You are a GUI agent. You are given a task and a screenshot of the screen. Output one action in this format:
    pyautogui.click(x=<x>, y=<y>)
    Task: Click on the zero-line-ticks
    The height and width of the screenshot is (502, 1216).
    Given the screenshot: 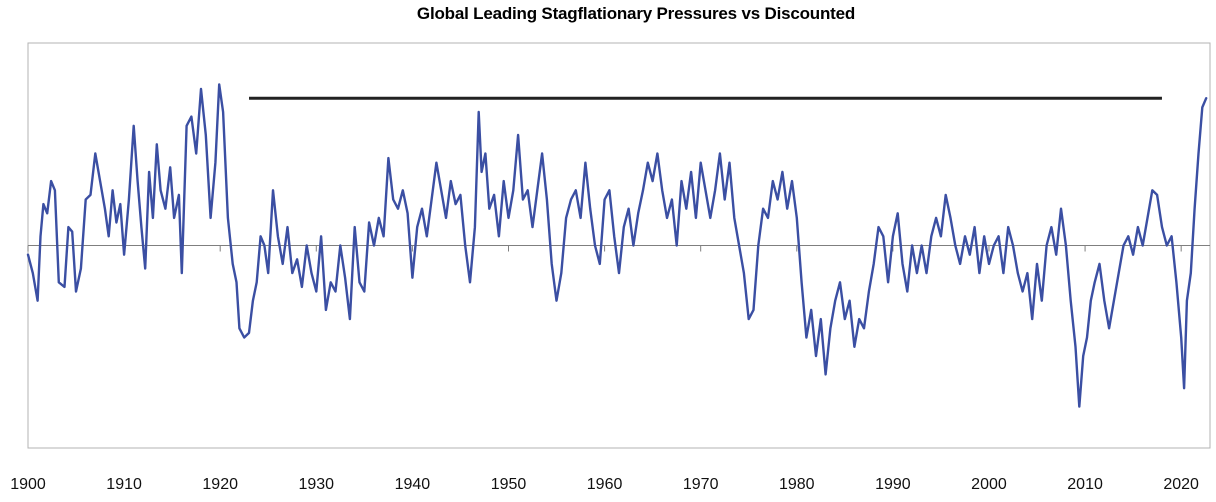 What is the action you would take?
    pyautogui.click(x=604, y=248)
    